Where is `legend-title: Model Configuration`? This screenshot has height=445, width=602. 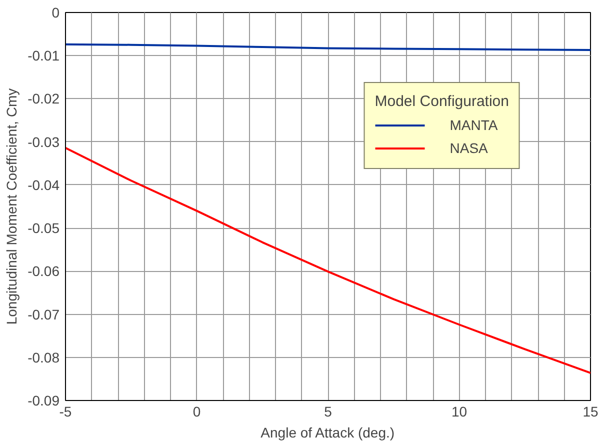
legend-title: Model Configuration is located at coordinates (441, 101).